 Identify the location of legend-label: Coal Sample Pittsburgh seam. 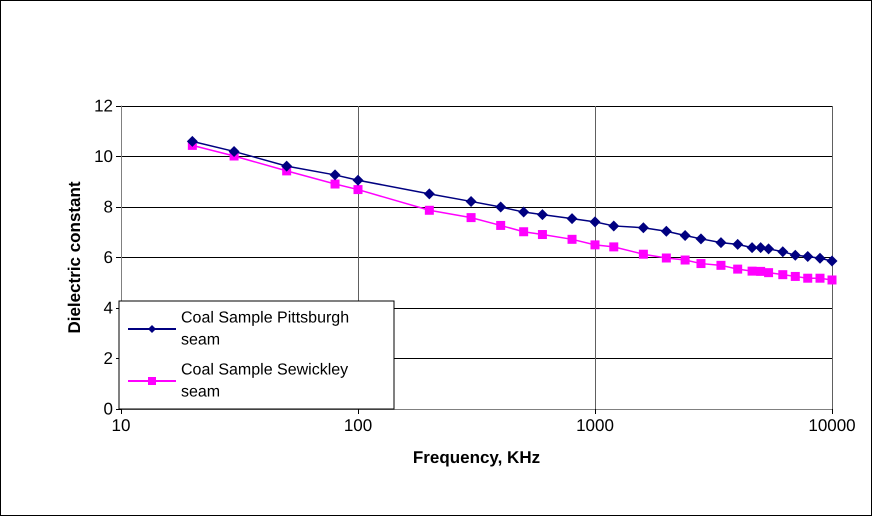
(267, 329).